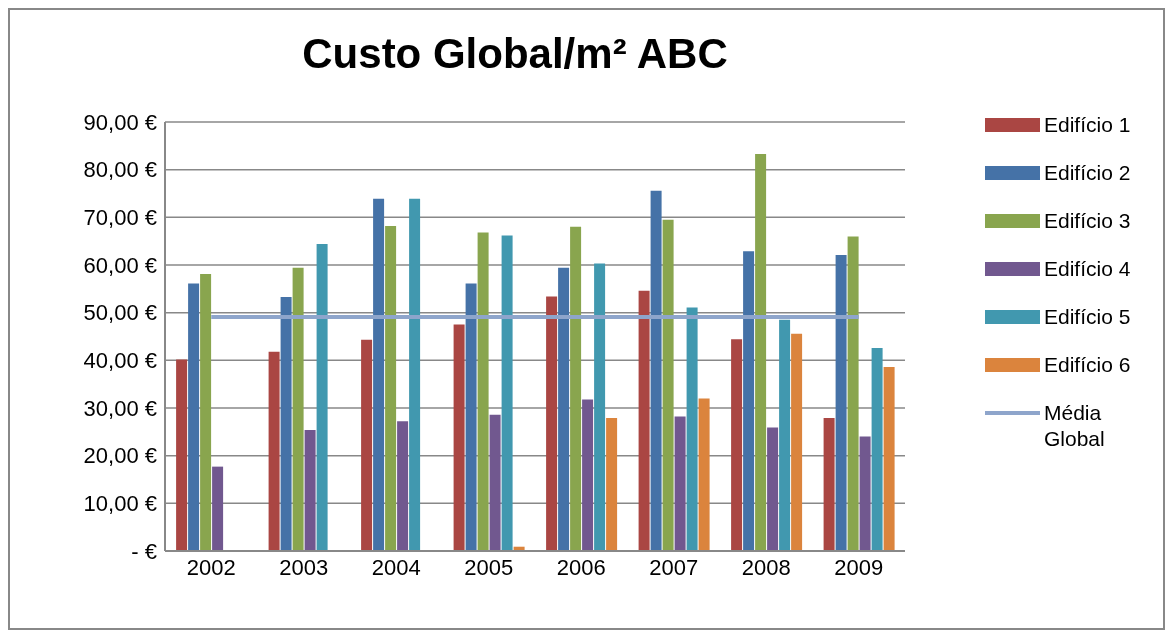 Image resolution: width=1173 pixels, height=630 pixels. Describe the element at coordinates (120, 361) in the screenshot. I see `y-tick-label: 40,00 €` at that location.